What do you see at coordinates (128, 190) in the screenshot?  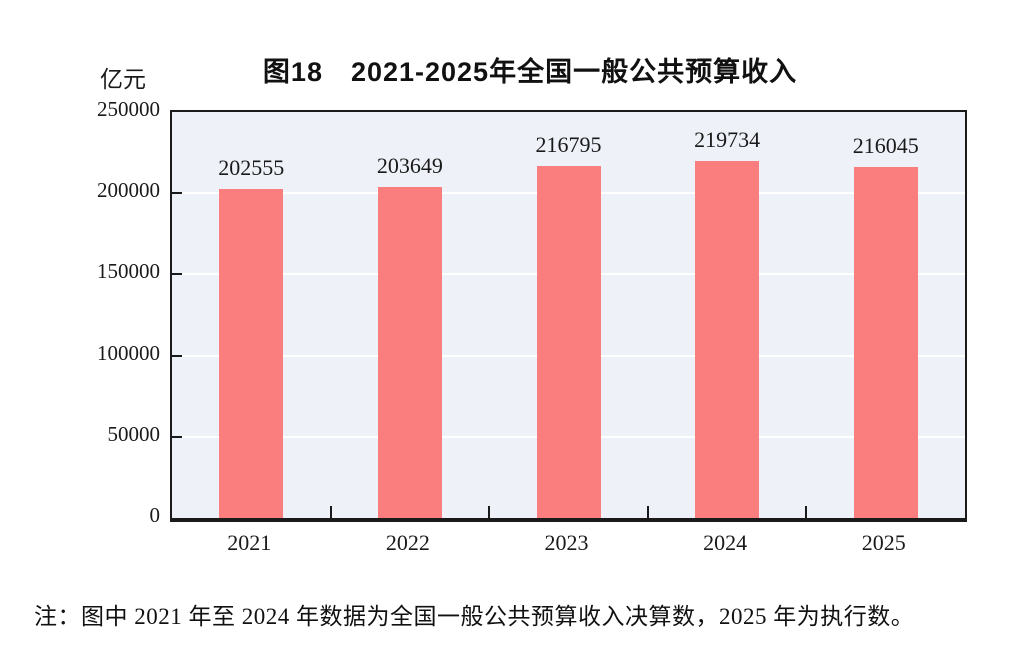 I see `y-axis-label-200000: 200000` at bounding box center [128, 190].